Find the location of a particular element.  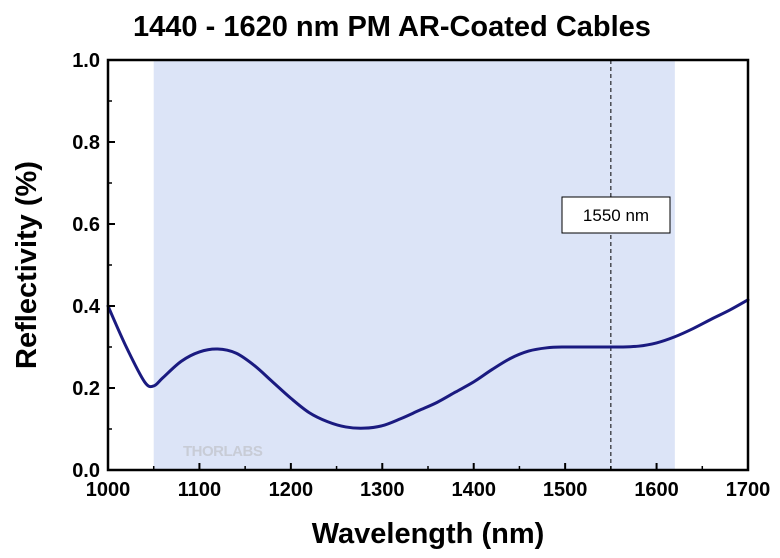

annotation-label: 1550 nm is located at coordinates (616, 215).